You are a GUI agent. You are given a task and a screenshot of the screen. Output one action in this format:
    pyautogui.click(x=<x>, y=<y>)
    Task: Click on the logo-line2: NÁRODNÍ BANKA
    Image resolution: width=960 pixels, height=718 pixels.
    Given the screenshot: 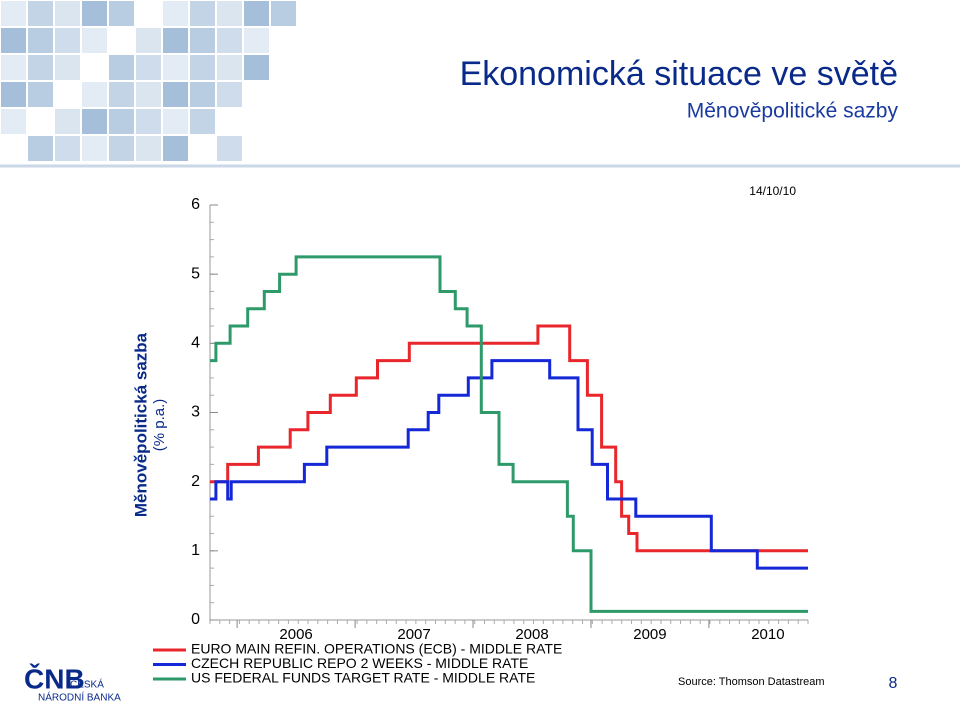 What is the action you would take?
    pyautogui.click(x=79, y=697)
    